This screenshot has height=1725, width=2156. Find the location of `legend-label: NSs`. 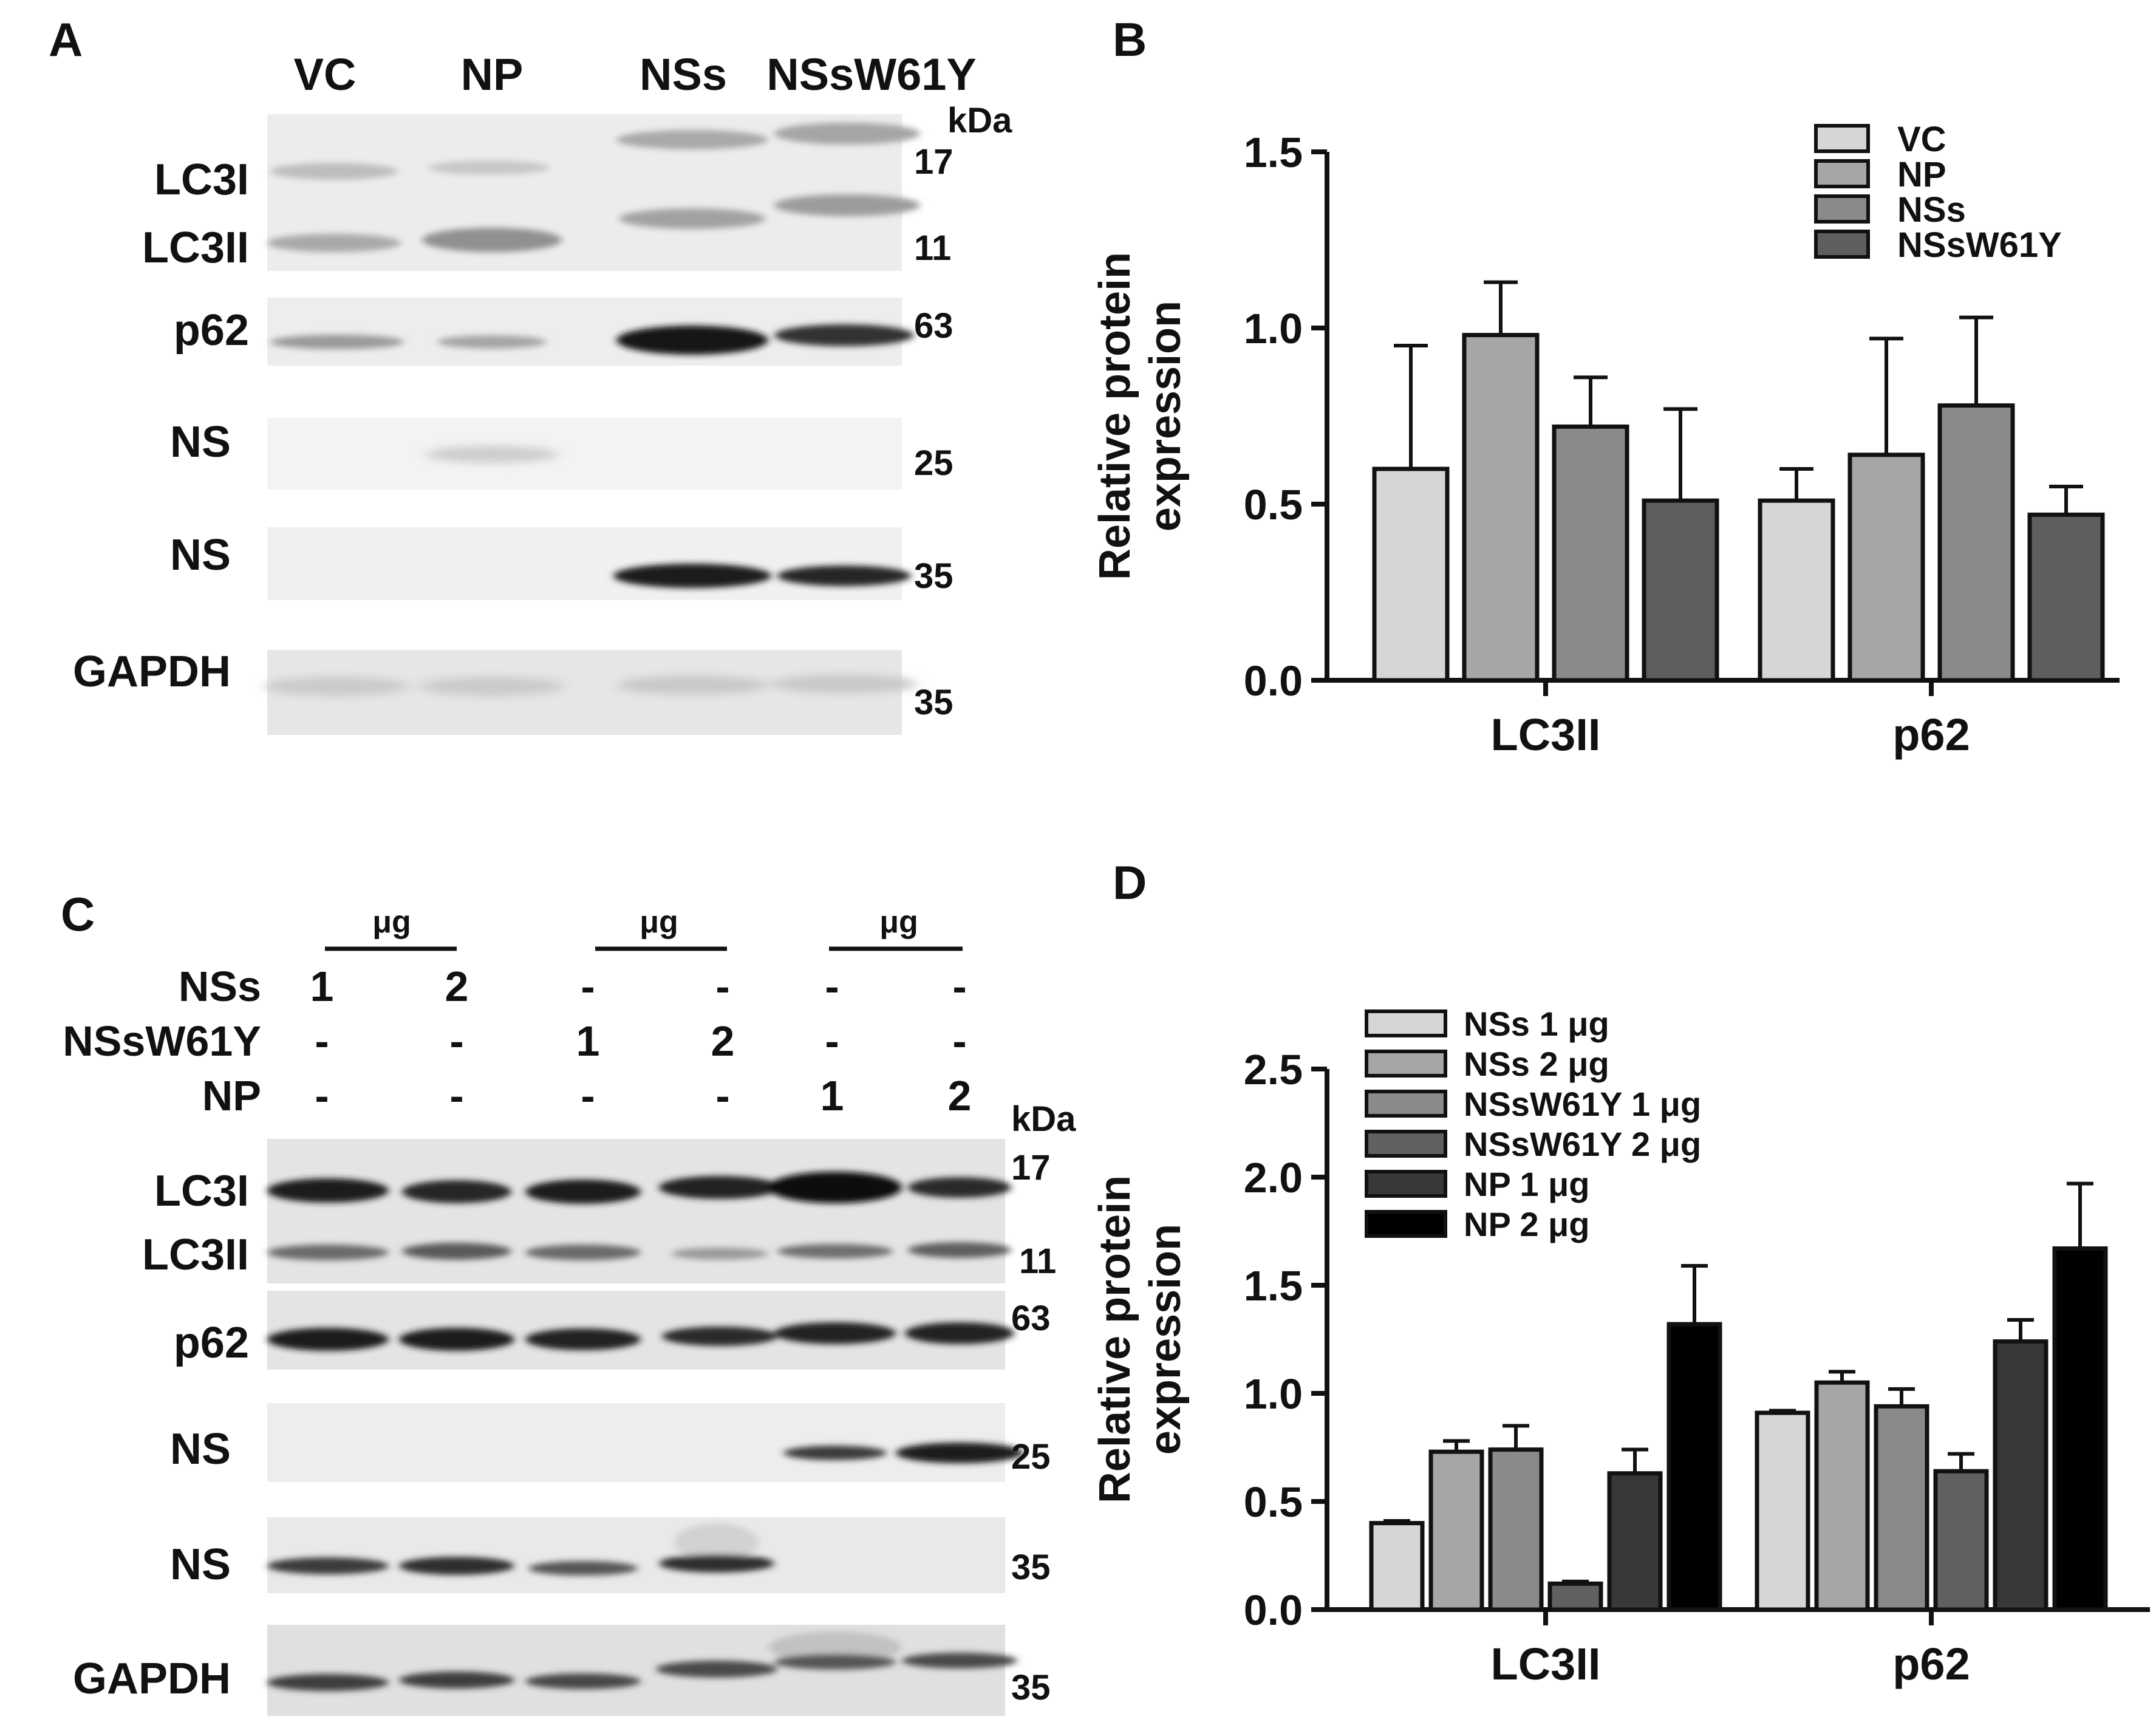

legend-label: NSs is located at coordinates (1931, 210).